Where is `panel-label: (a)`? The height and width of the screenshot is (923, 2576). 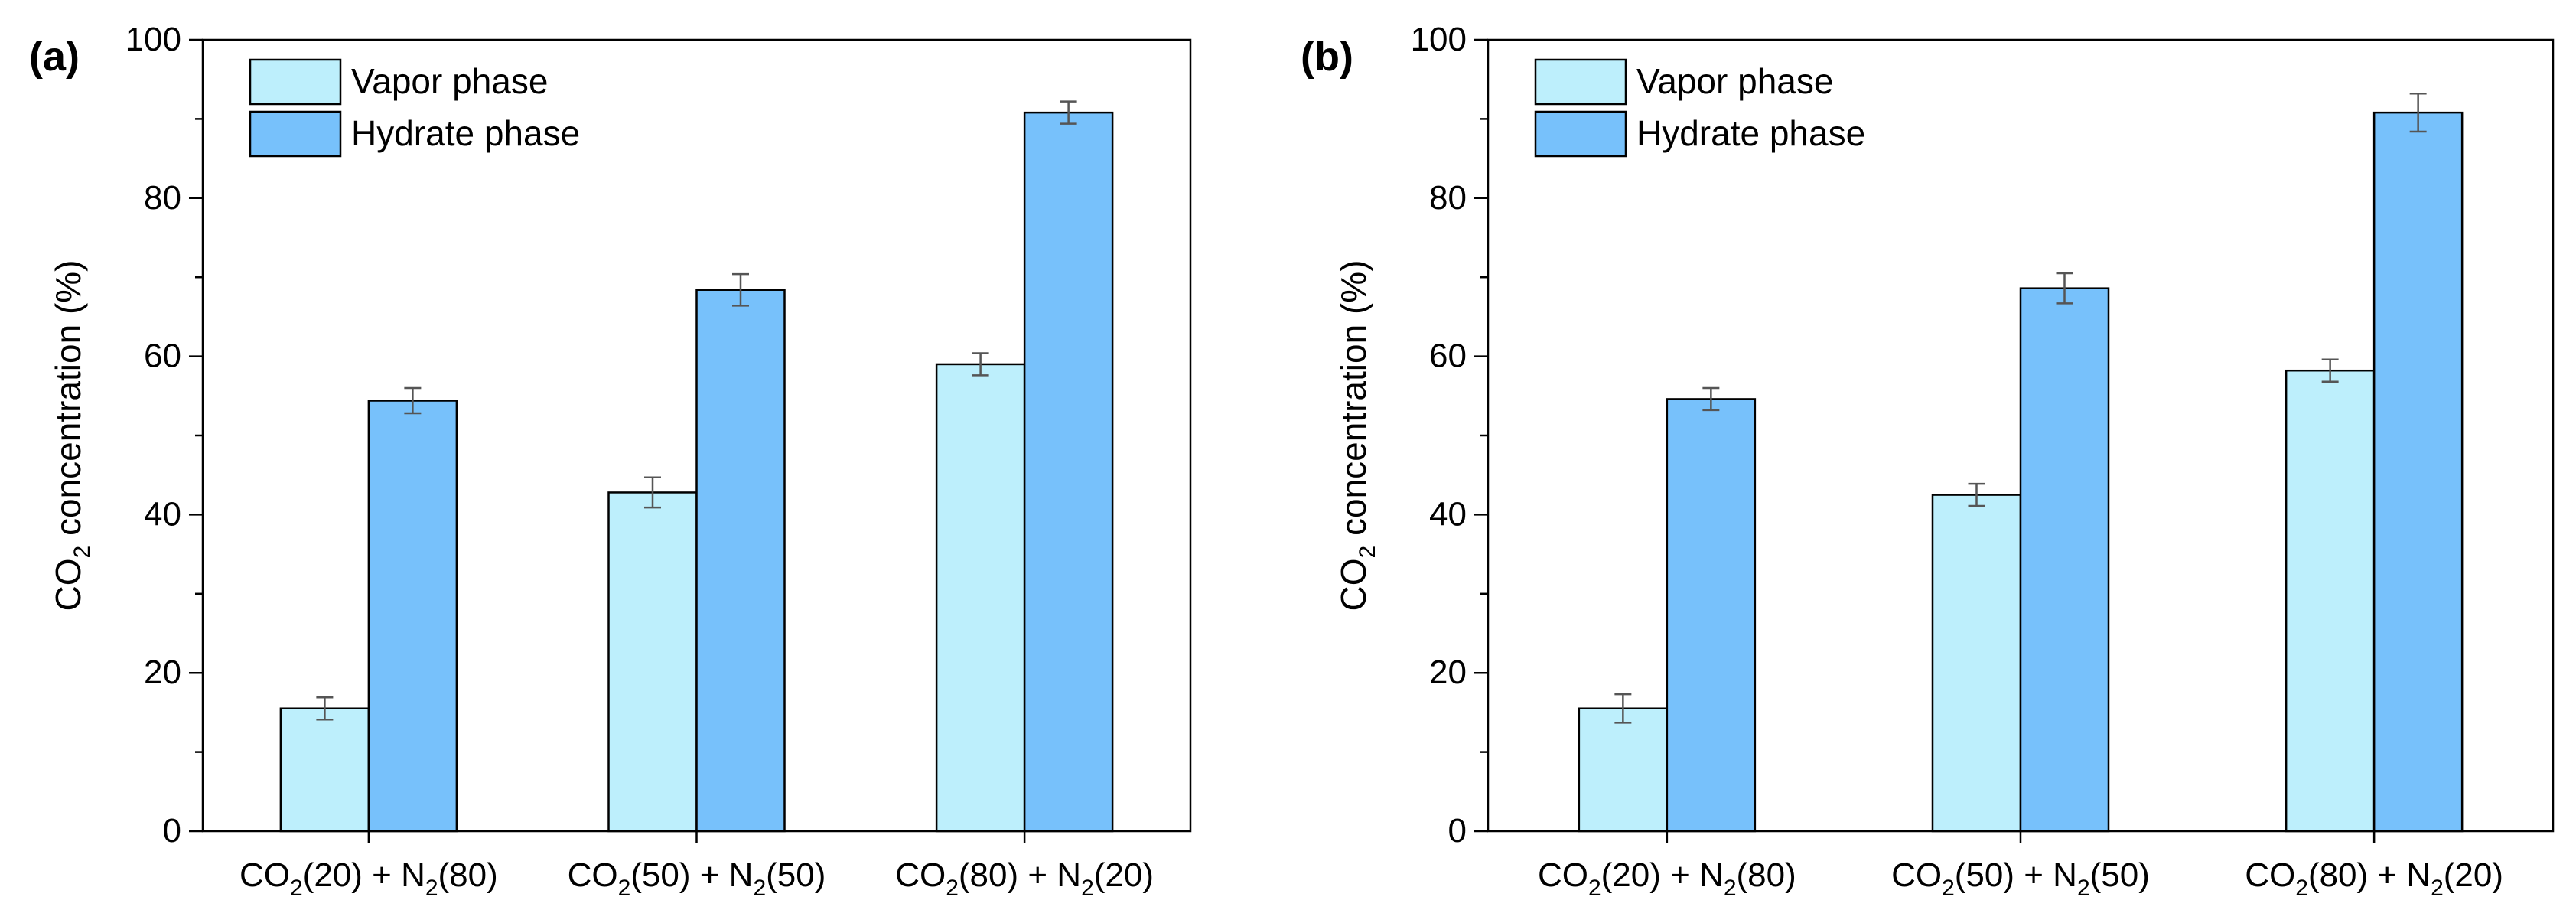 panel-label: (a) is located at coordinates (55, 57).